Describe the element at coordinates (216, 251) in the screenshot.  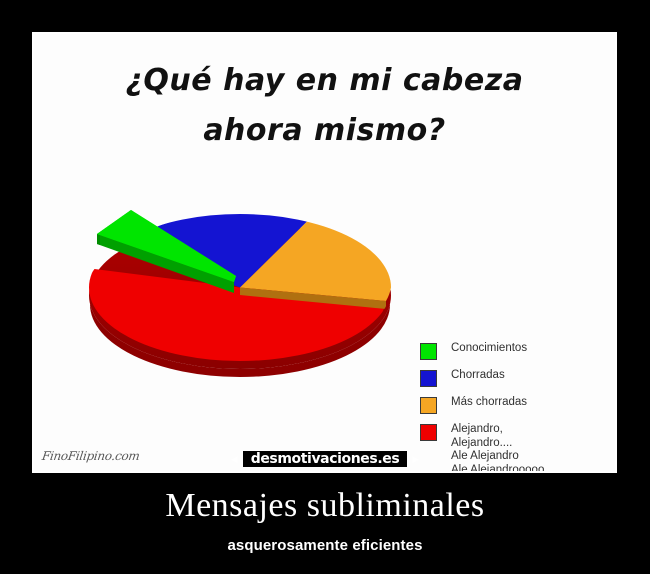
I see `pie-slice-chorradas` at that location.